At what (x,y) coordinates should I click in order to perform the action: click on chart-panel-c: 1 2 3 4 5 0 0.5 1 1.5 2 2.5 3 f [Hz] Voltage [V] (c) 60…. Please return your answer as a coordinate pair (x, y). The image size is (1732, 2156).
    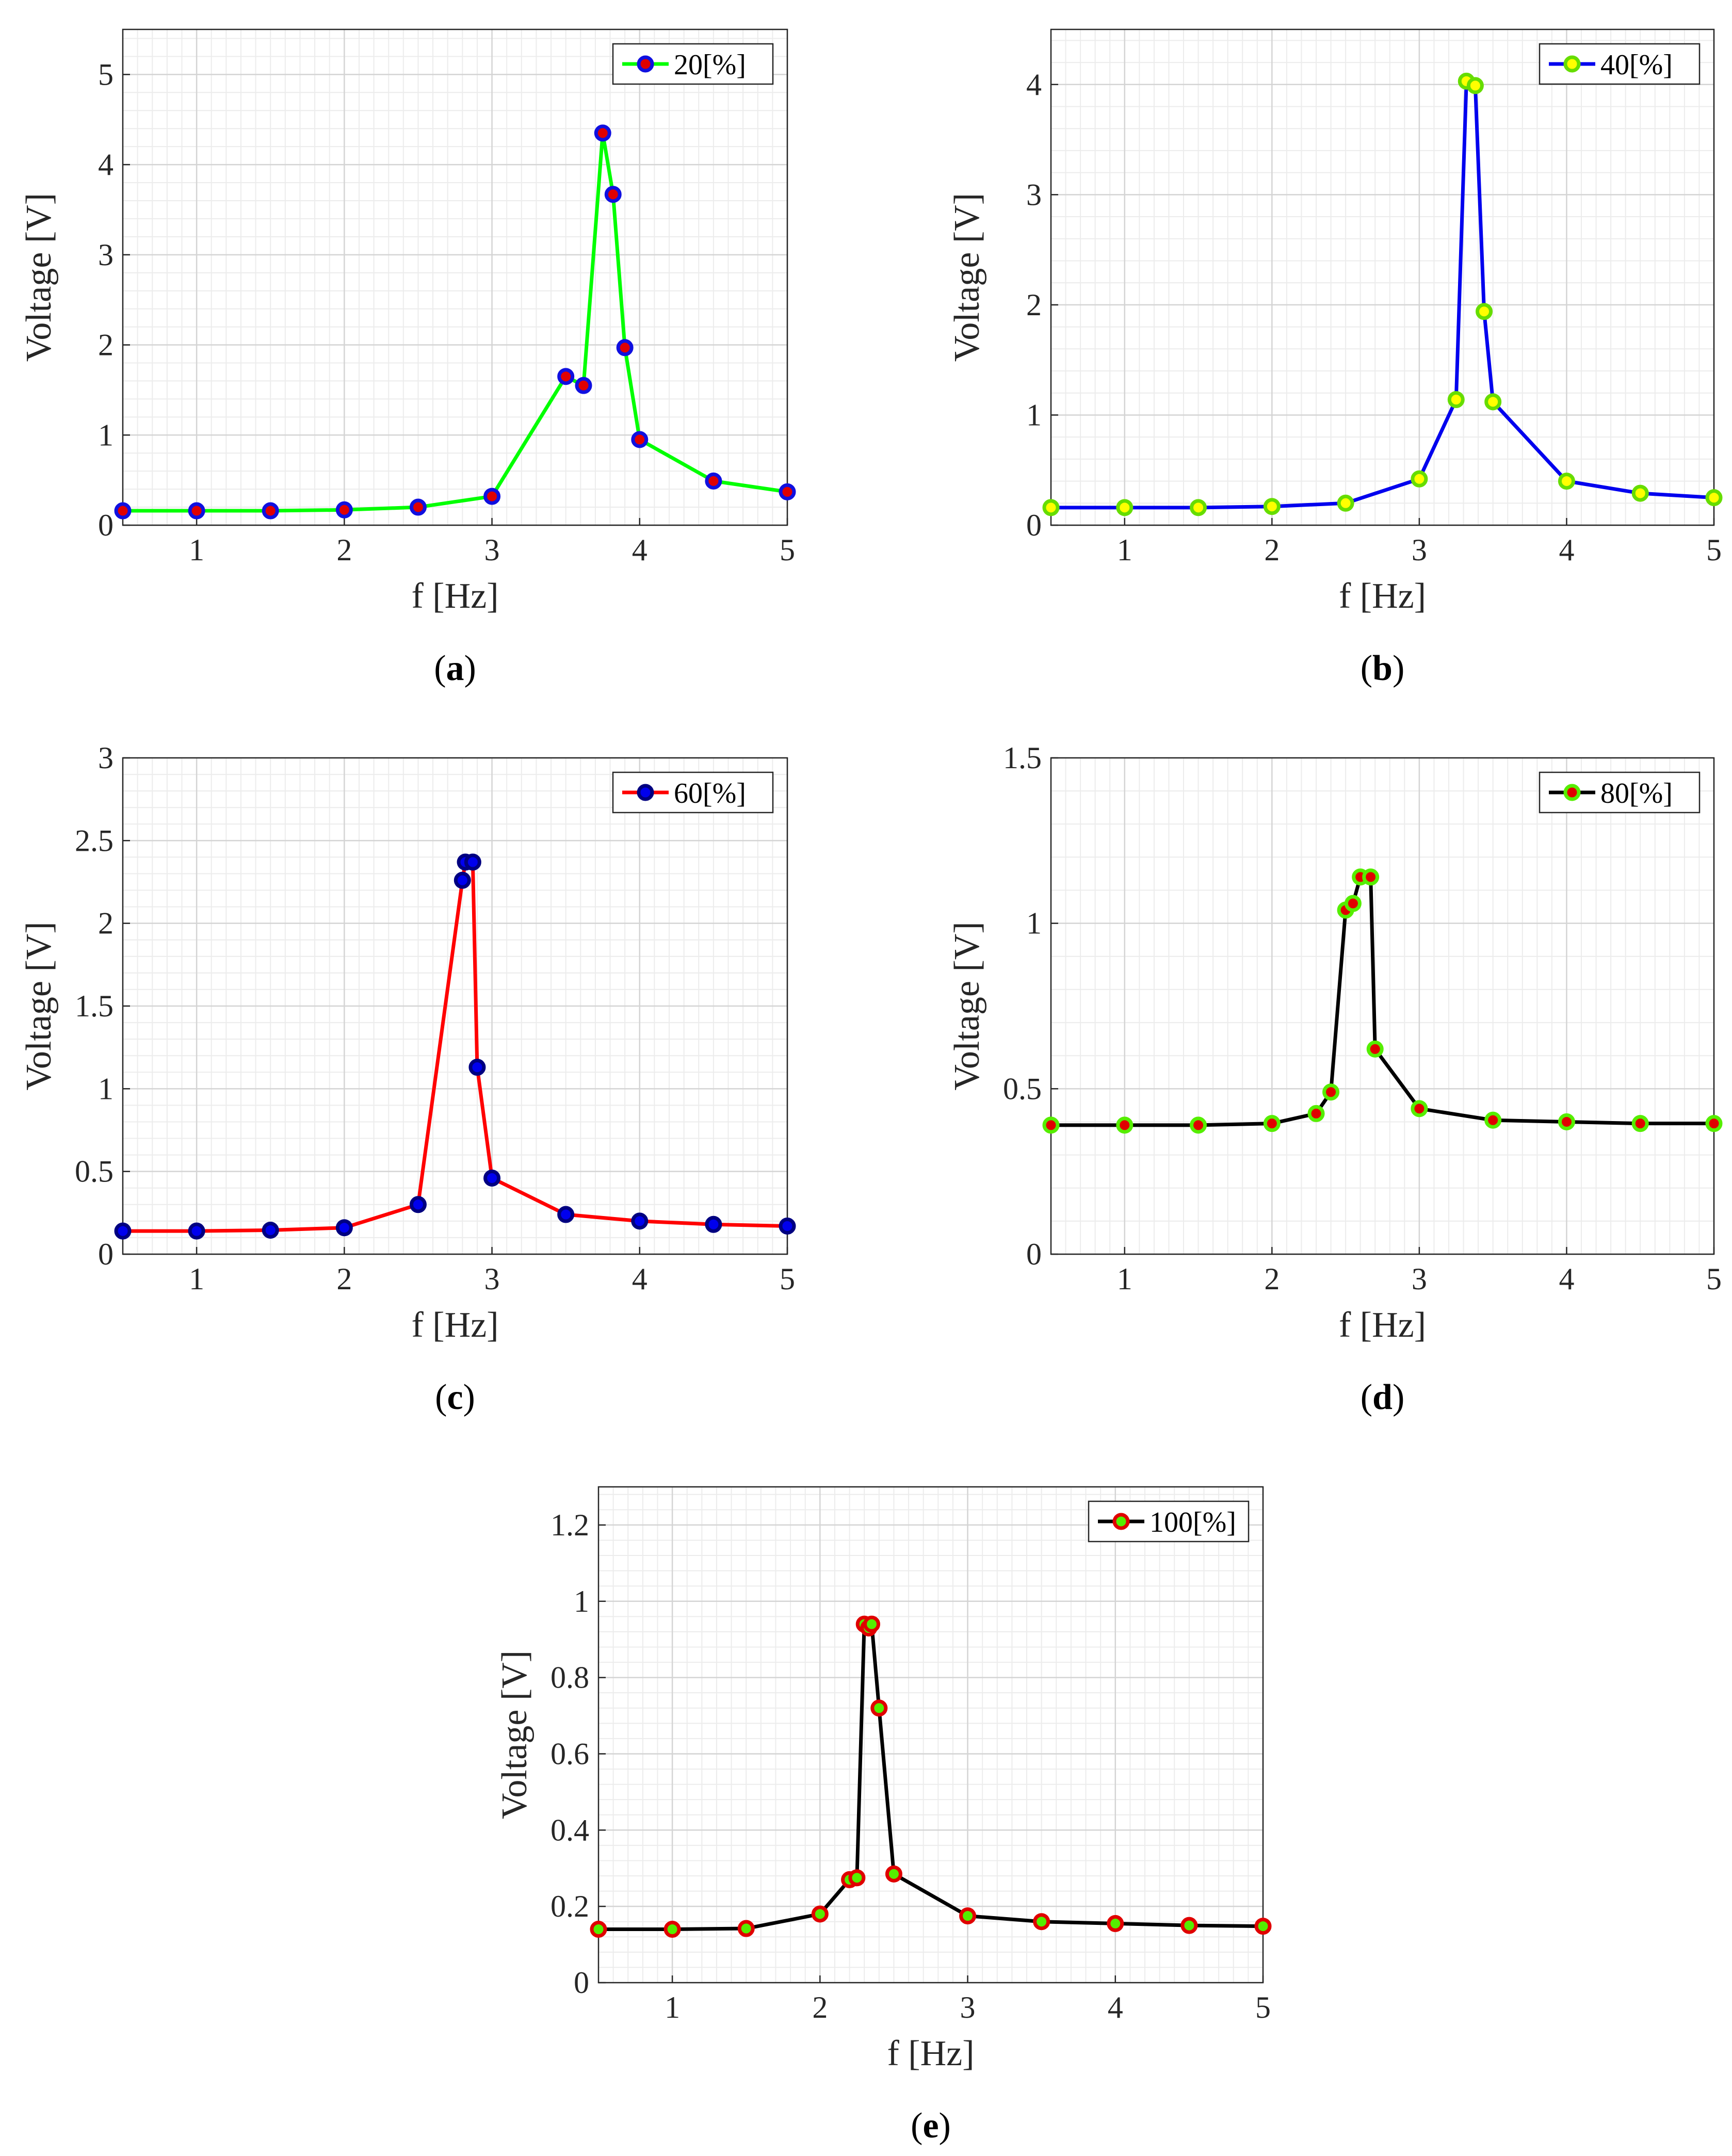
    Looking at the image, I should click on (407, 1079).